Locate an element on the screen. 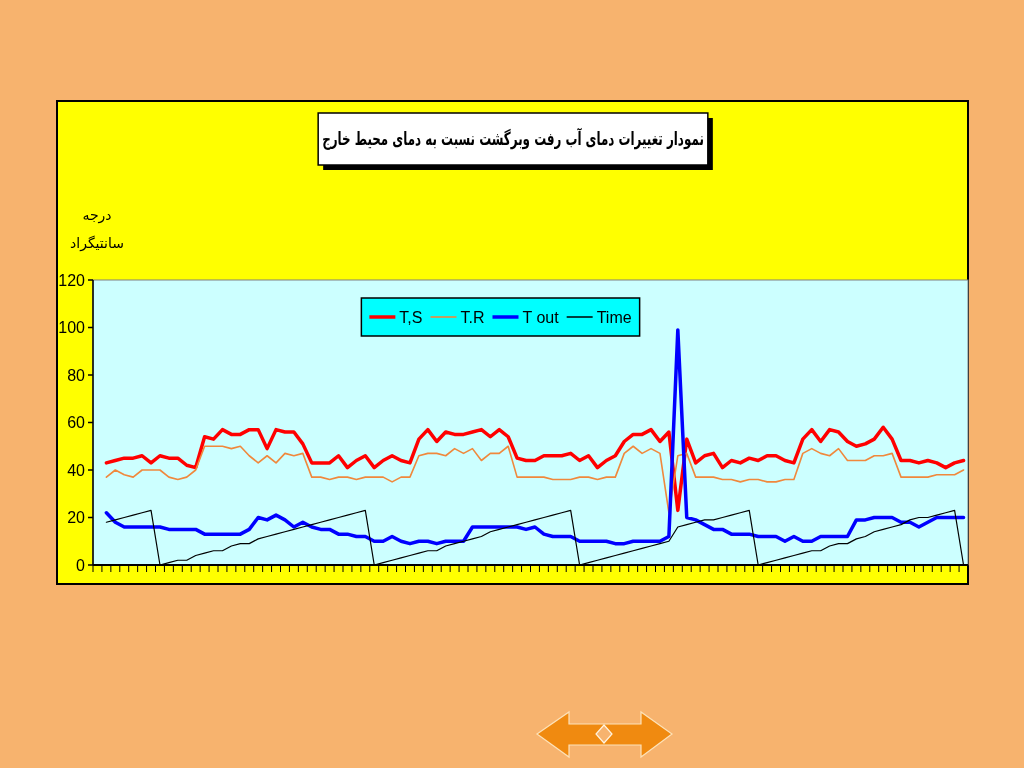 This screenshot has width=1024, height=768. y-tick-label: 120 is located at coordinates (72, 280).